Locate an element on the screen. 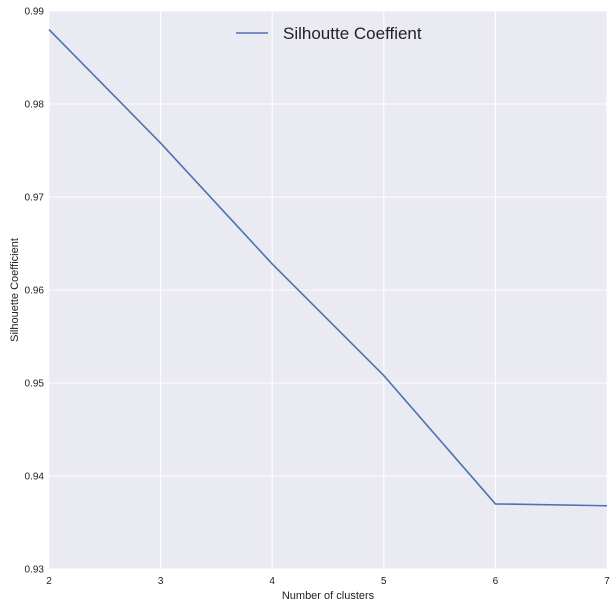 The width and height of the screenshot is (616, 607). legend-label: Silhoutte Coeffient is located at coordinates (352, 33).